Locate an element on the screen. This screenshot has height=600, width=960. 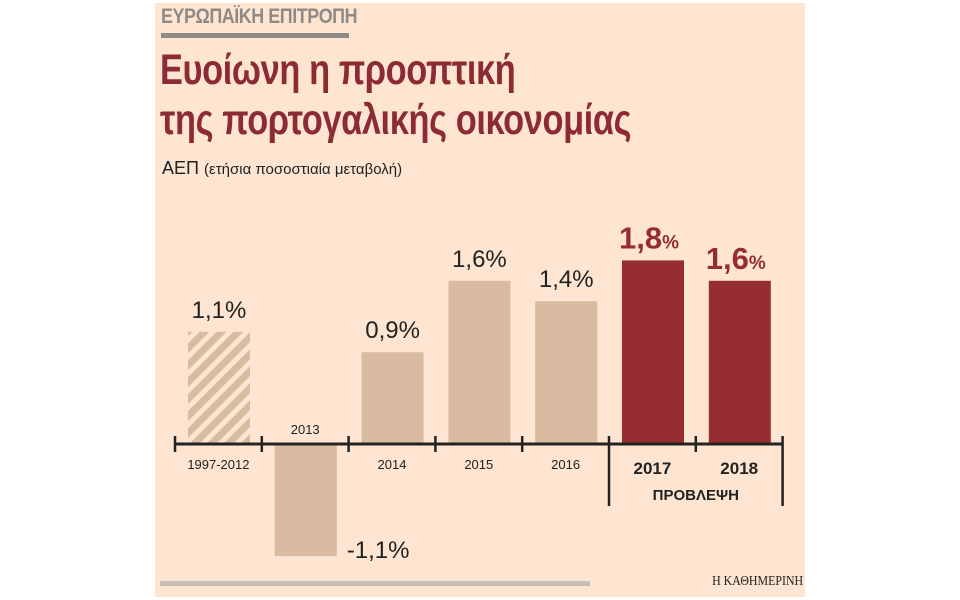
subtitle-main: ΑΕΠ is located at coordinates (181, 168).